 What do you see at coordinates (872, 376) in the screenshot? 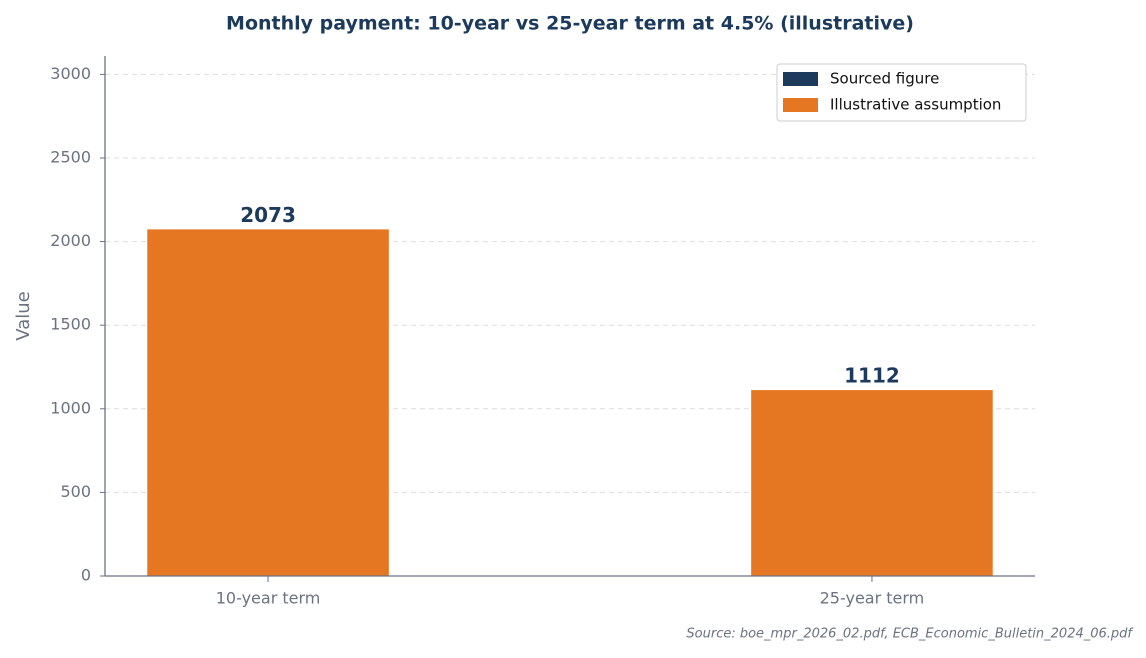
I see `value-label: 1112` at bounding box center [872, 376].